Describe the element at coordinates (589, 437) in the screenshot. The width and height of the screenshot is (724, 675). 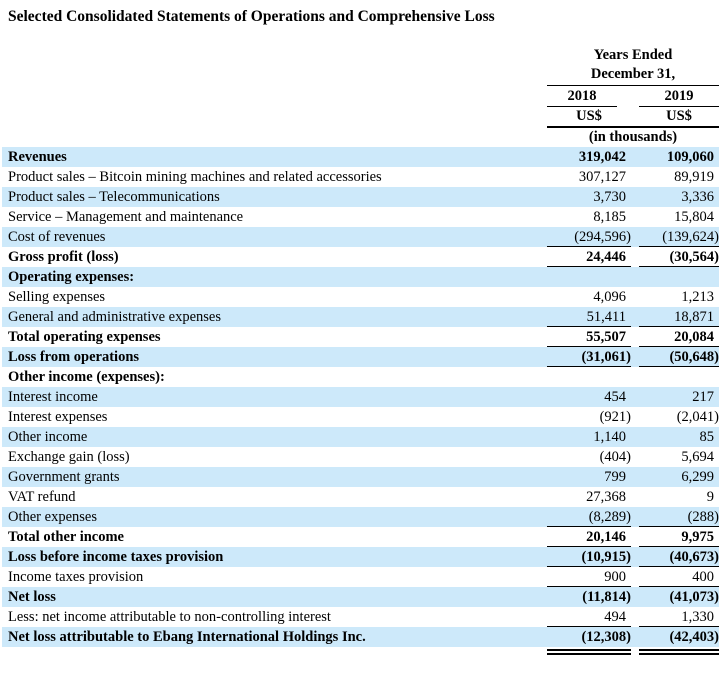
I see `value-2018: 1,140` at that location.